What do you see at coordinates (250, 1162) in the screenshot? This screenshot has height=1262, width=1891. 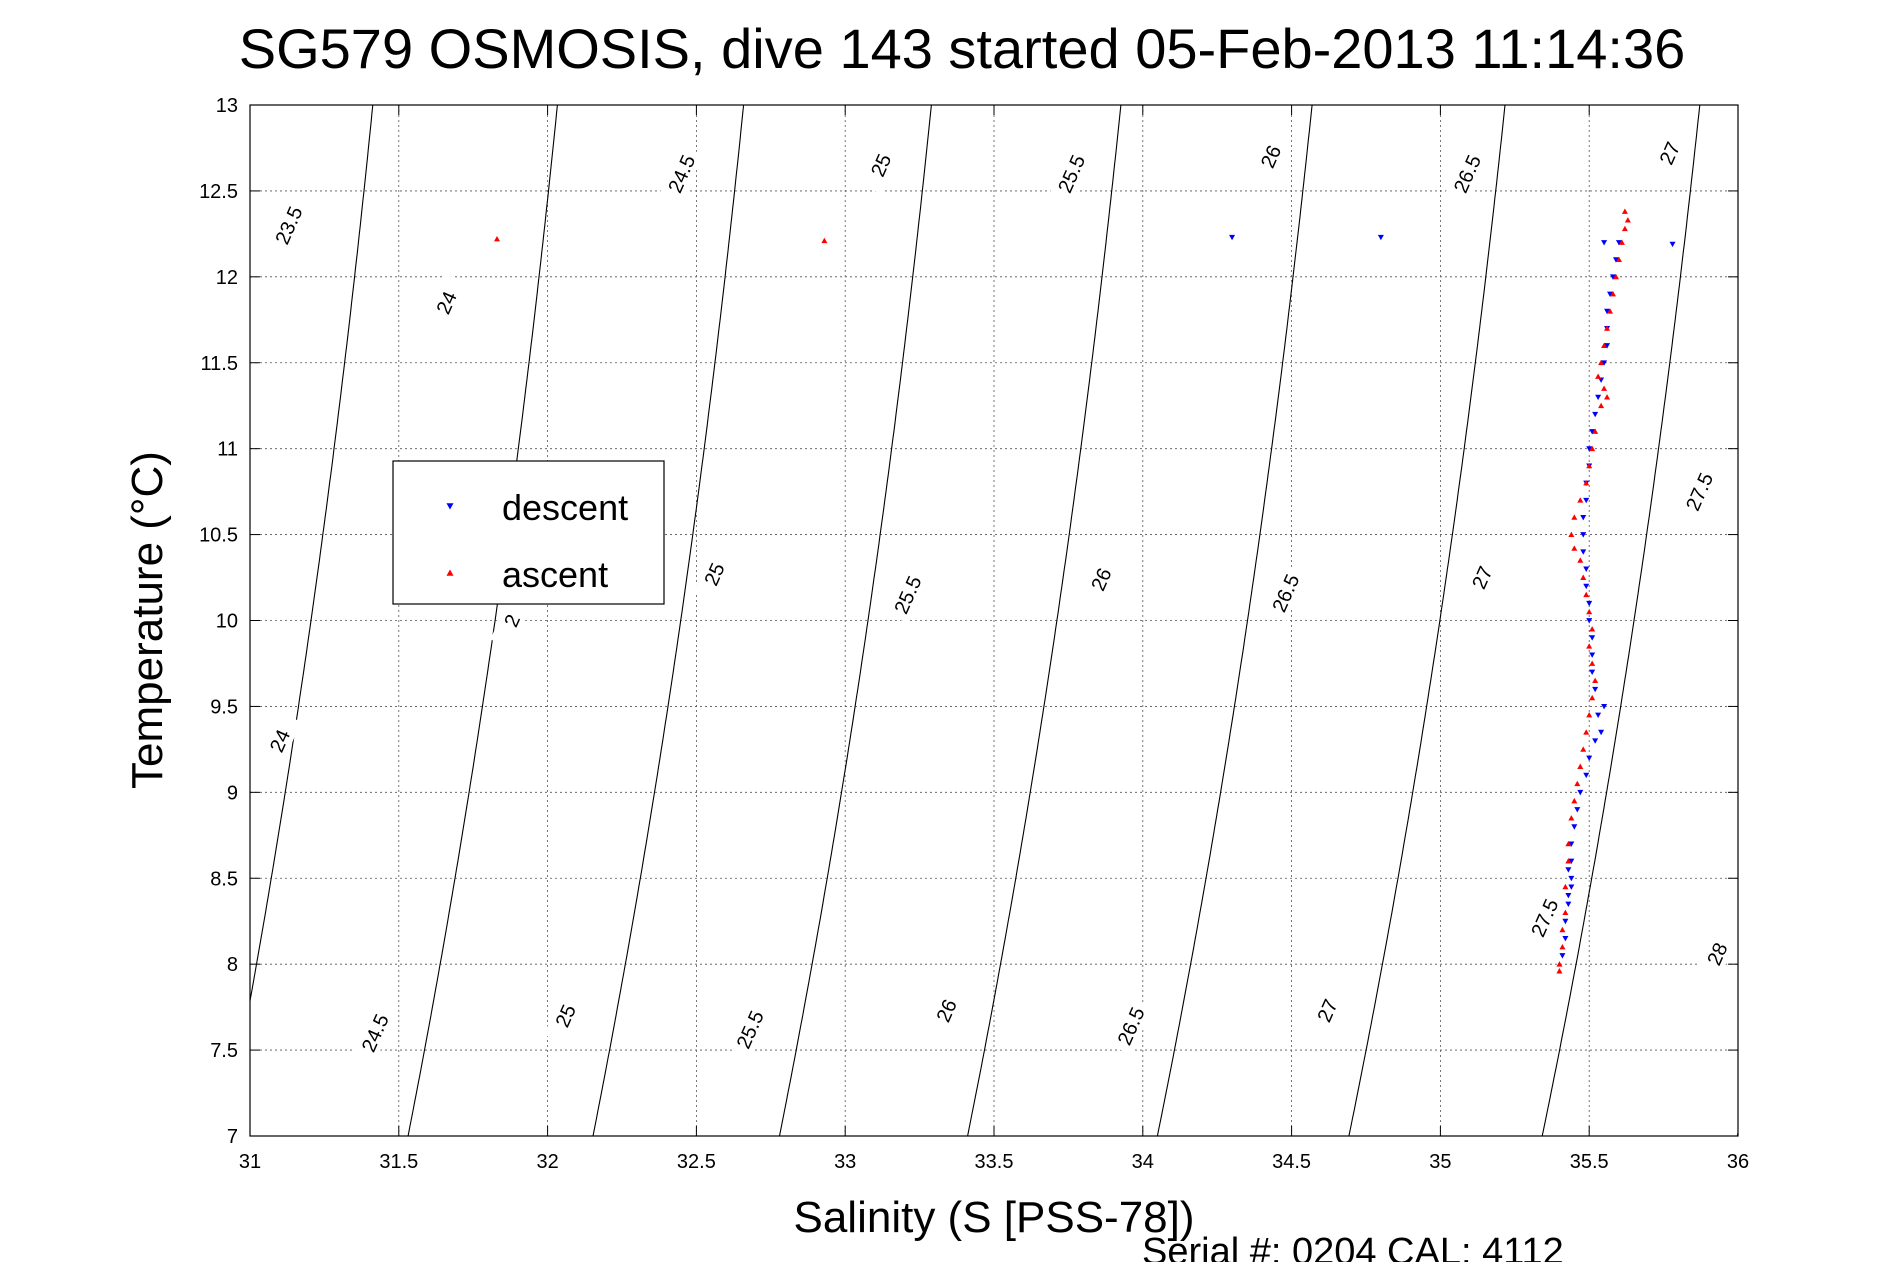 I see `x-tick-label: 31` at bounding box center [250, 1162].